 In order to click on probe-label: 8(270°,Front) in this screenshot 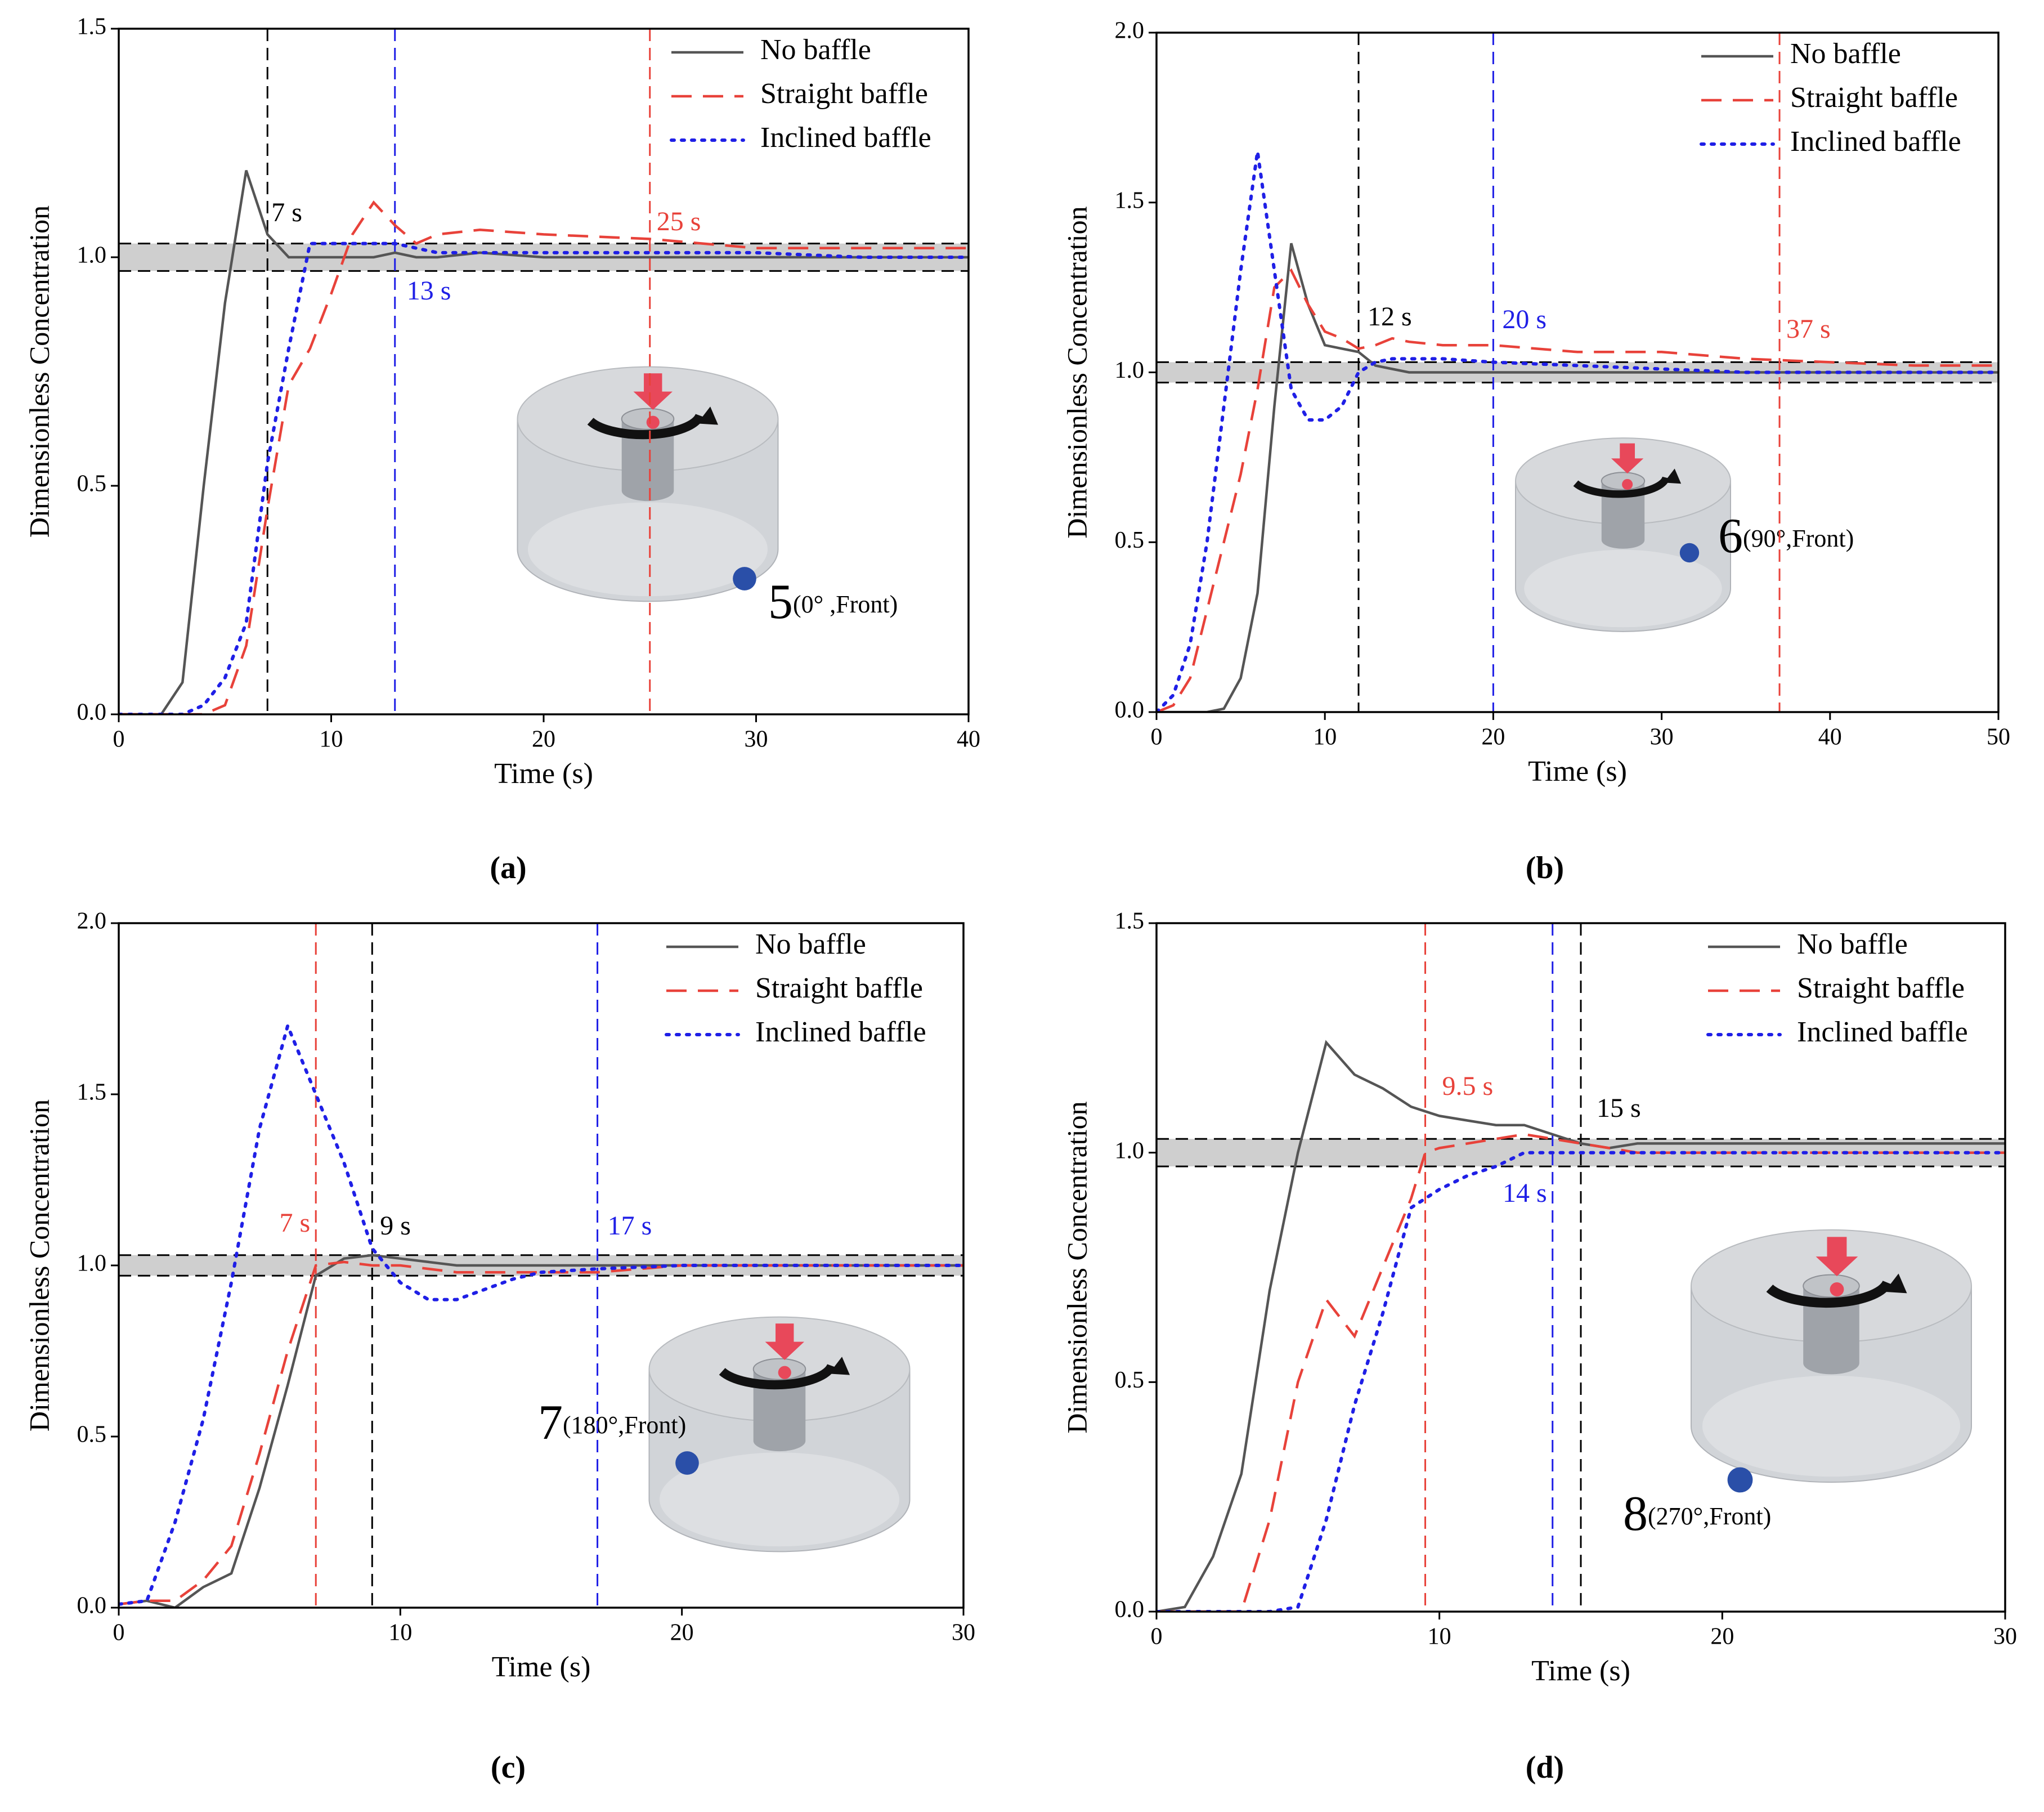, I will do `click(1697, 1514)`.